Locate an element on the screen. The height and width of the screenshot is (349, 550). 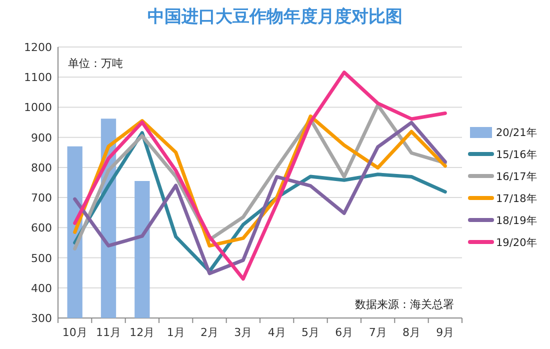
x-tick-label: 2月 is located at coordinates (209, 332).